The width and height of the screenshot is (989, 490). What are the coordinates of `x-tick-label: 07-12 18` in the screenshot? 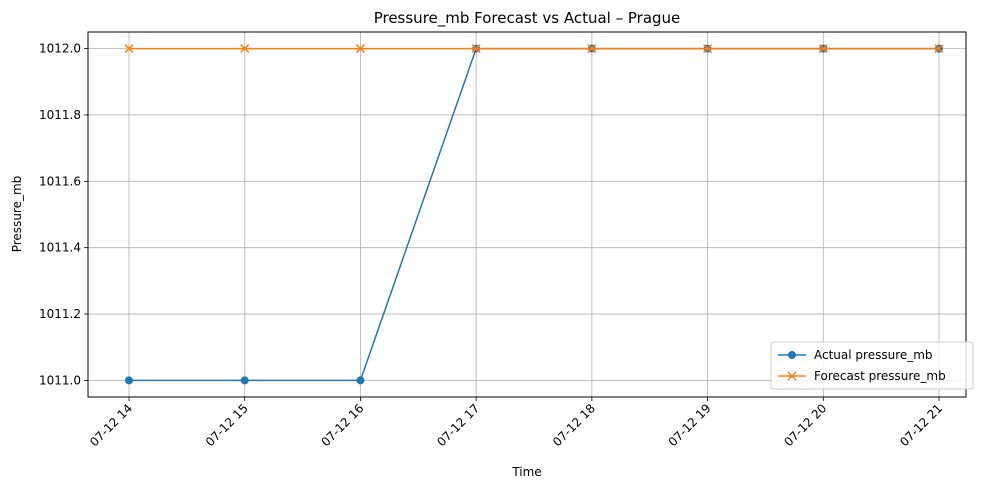 It's located at (574, 425).